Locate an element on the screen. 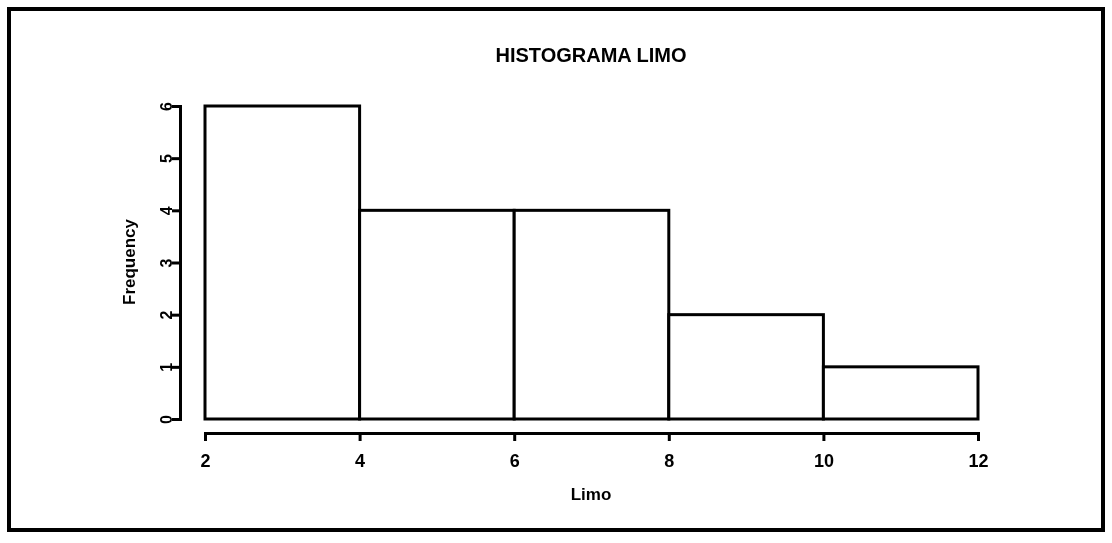  y-tick-label: 1 is located at coordinates (166, 367).